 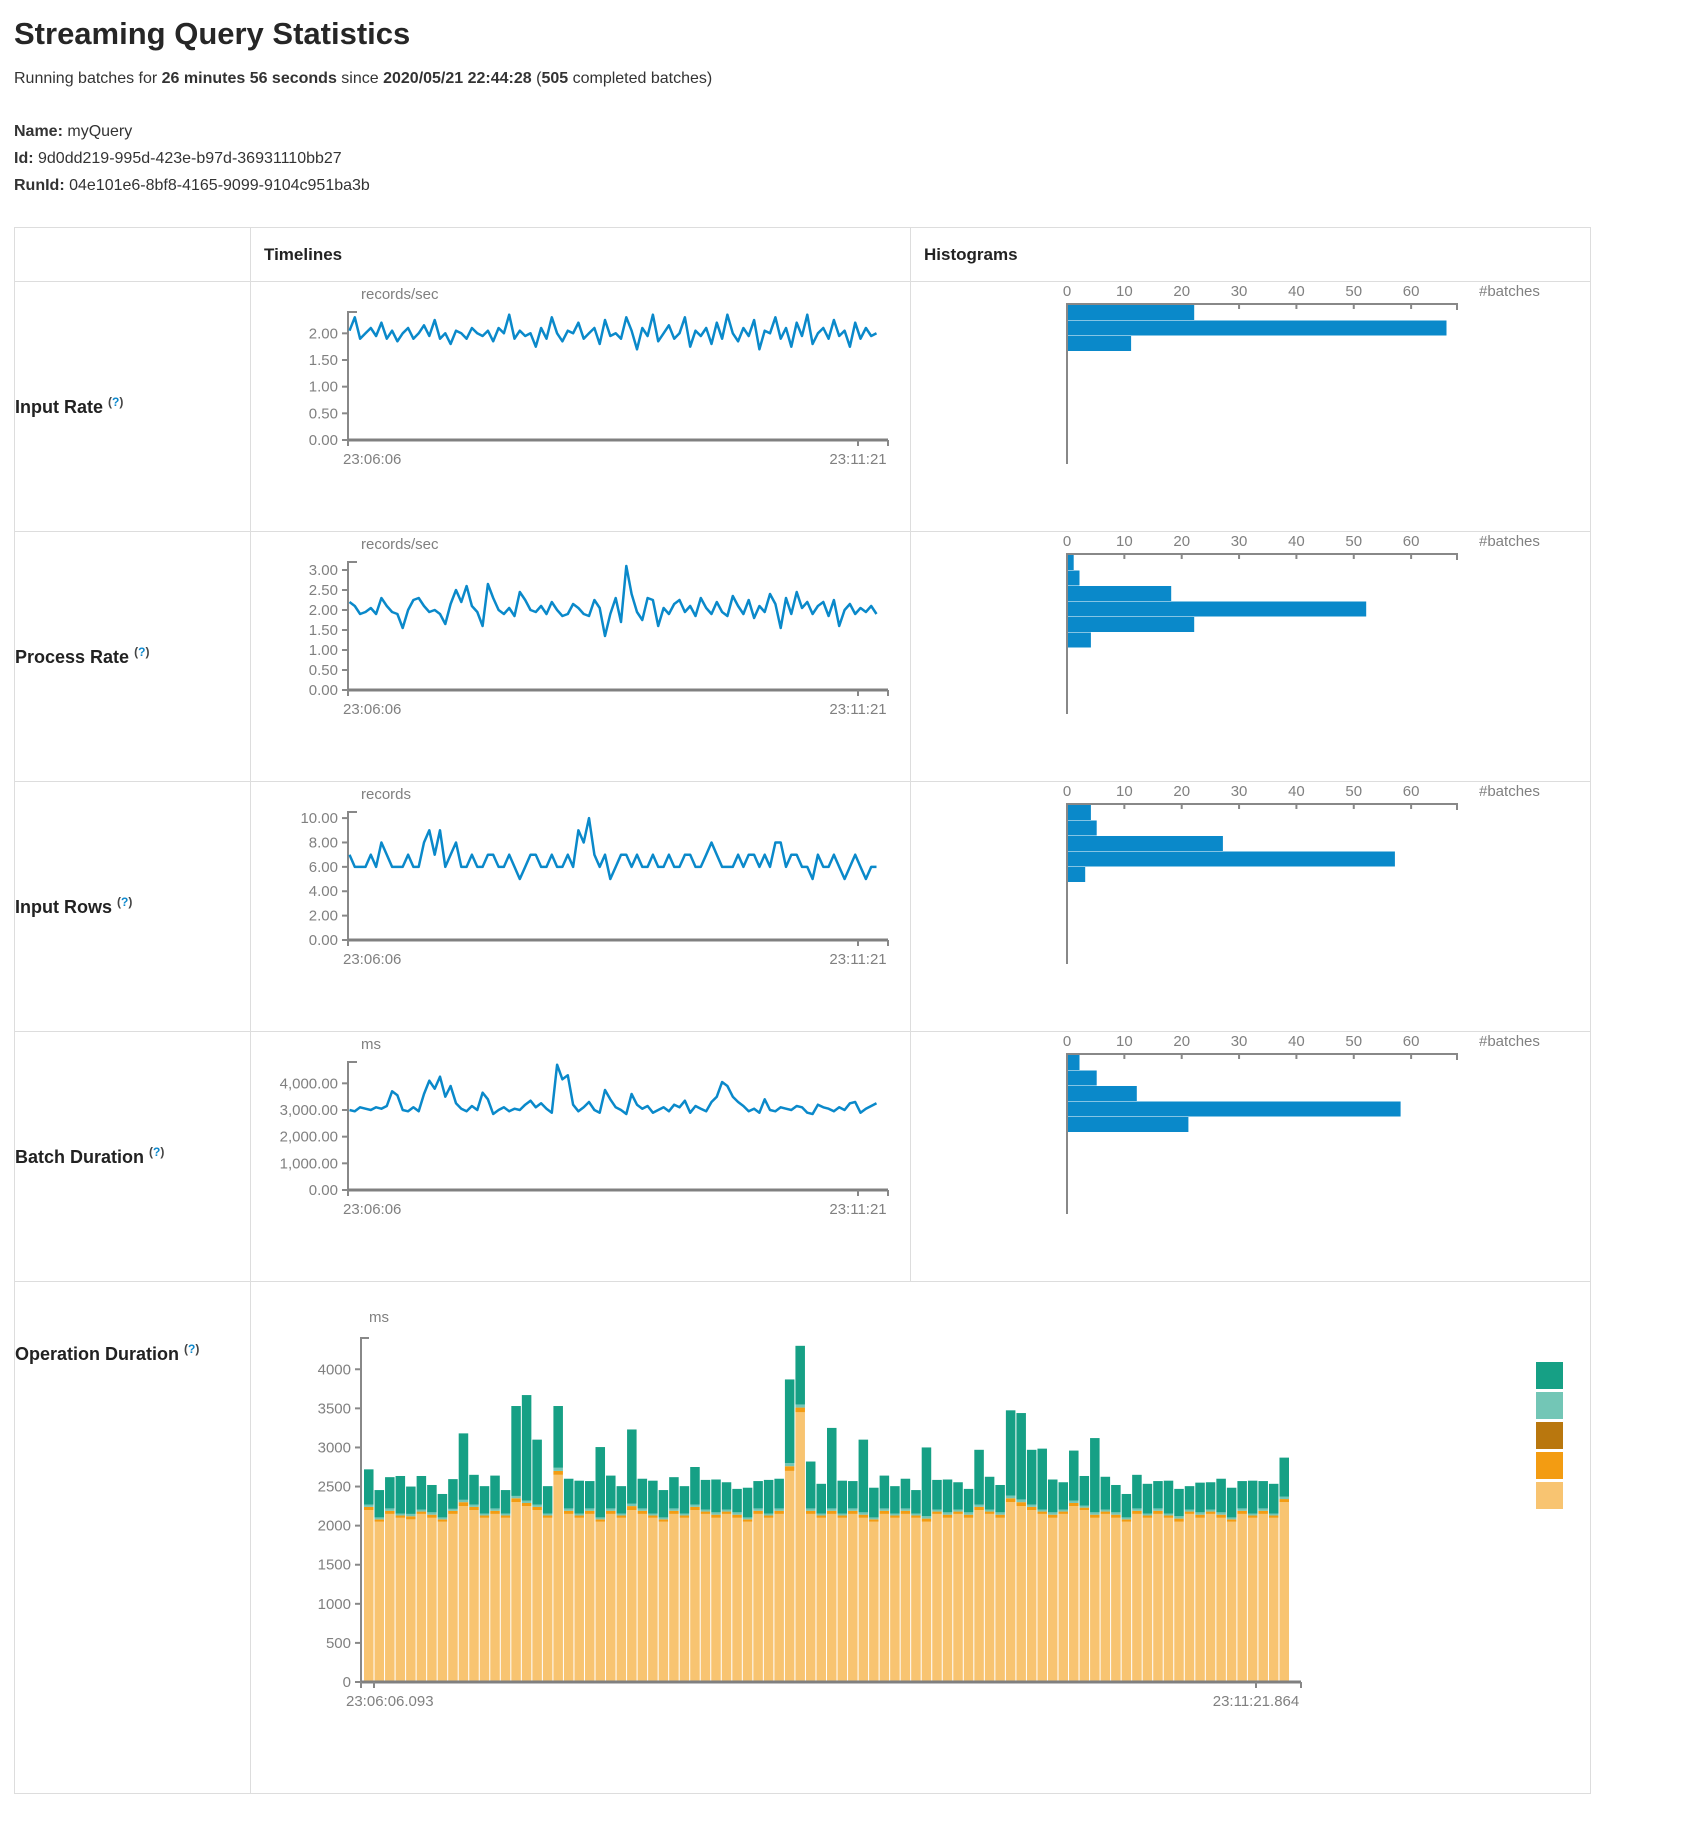 I want to click on svg-text: records/sec, so click(x=400, y=294).